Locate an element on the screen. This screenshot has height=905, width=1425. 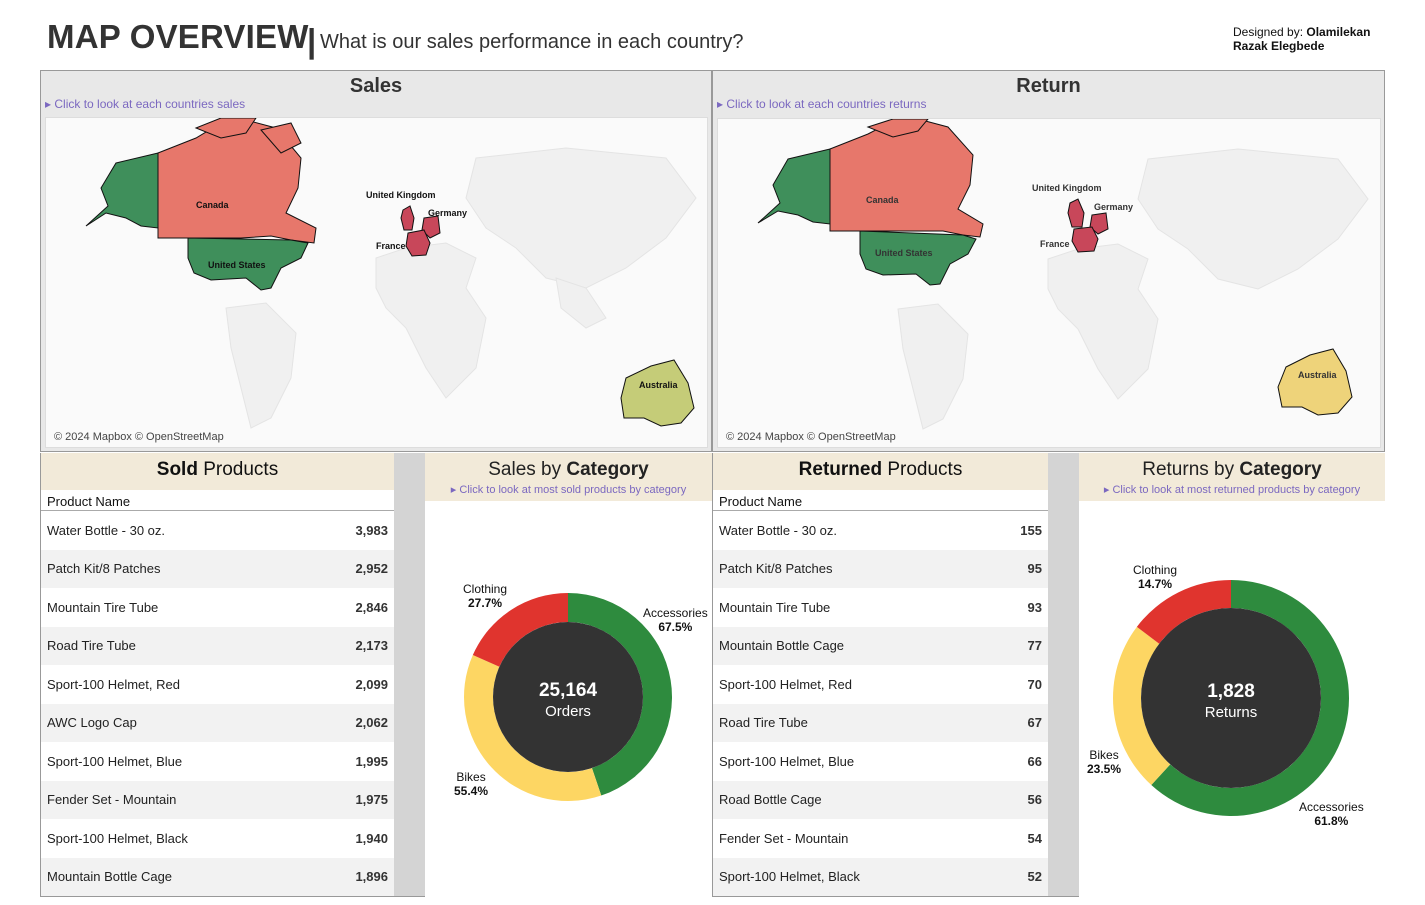
returns-donut-slice-accessories is located at coordinates (1250, 698).